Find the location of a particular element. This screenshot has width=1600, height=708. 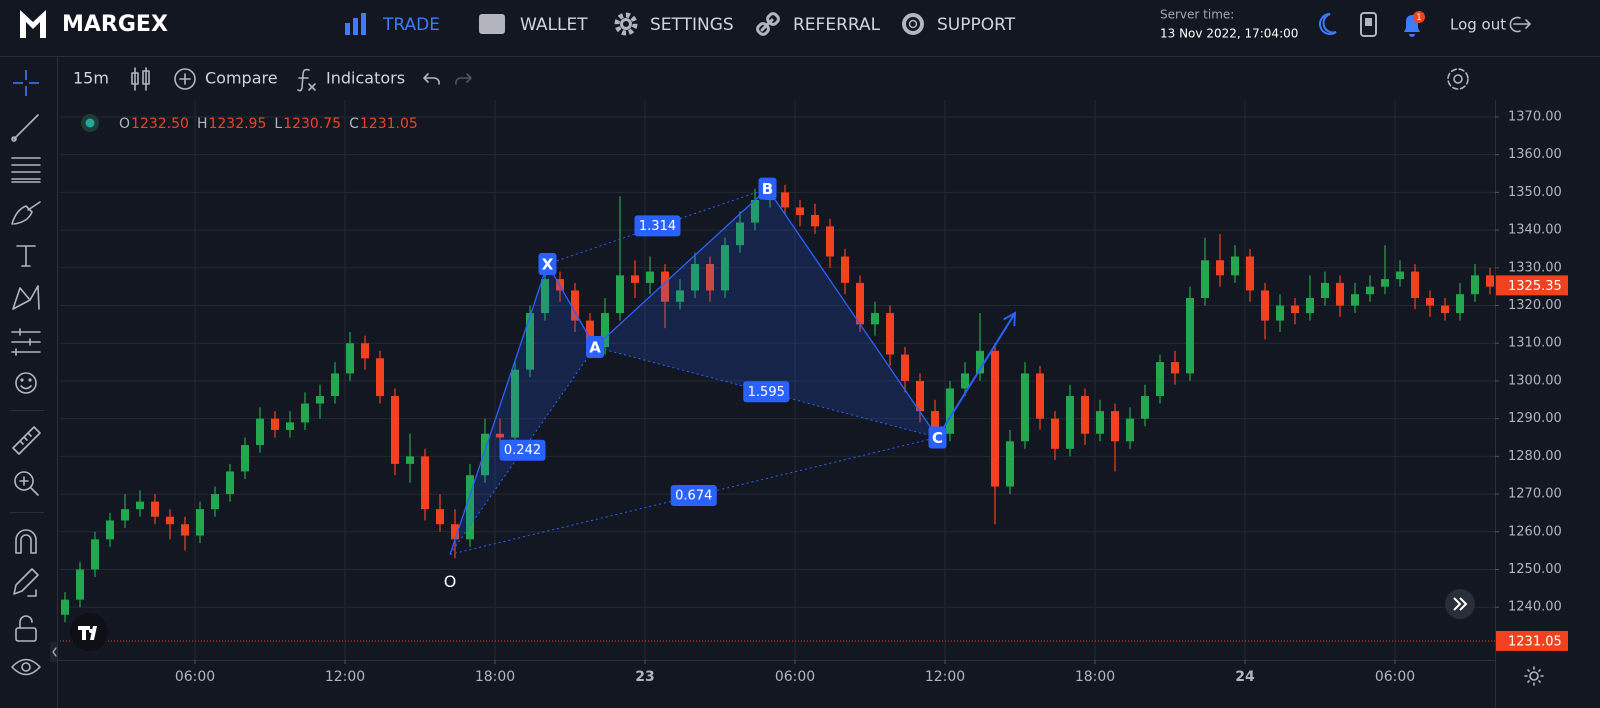

trade-icon is located at coordinates (355, 24).